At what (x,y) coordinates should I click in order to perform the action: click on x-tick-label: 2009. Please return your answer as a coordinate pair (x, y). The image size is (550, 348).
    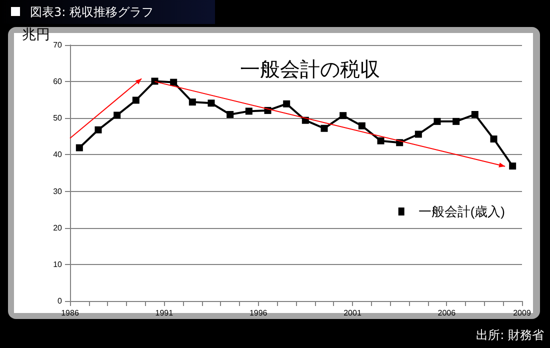
    Looking at the image, I should click on (522, 313).